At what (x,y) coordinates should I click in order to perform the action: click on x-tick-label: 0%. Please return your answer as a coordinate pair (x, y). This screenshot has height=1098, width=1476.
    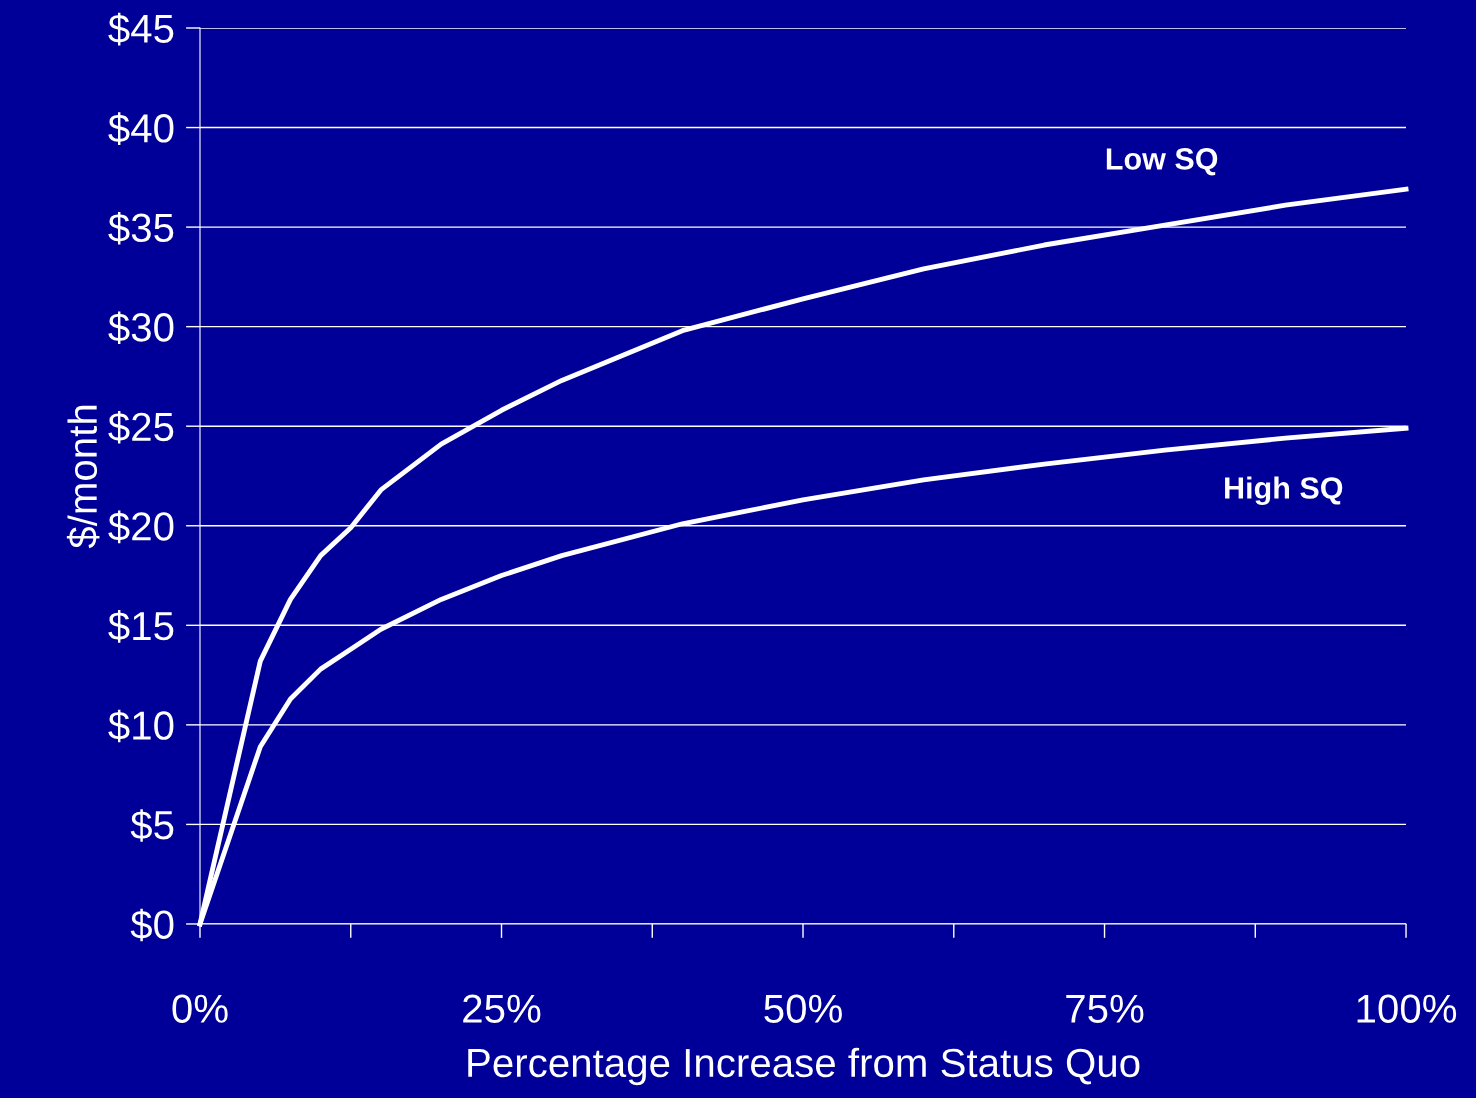
    Looking at the image, I should click on (200, 1008).